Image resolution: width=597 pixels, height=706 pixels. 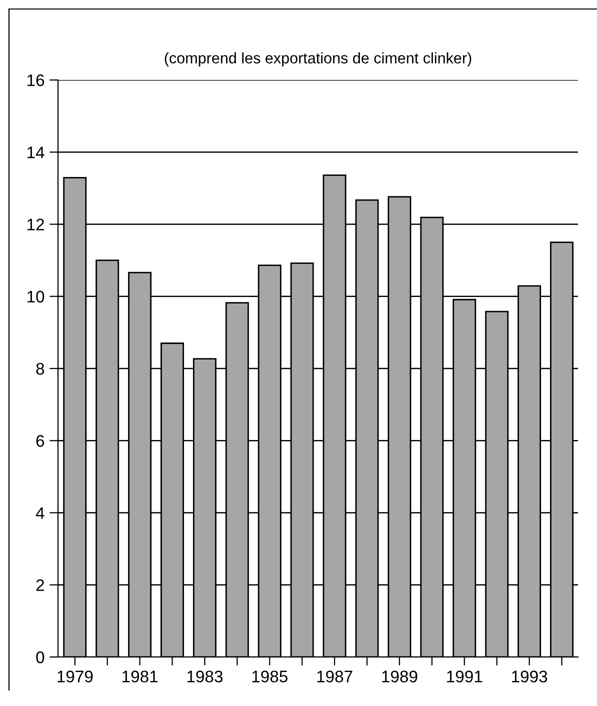 What do you see at coordinates (36, 224) in the screenshot?
I see `y-tick-label: 12` at bounding box center [36, 224].